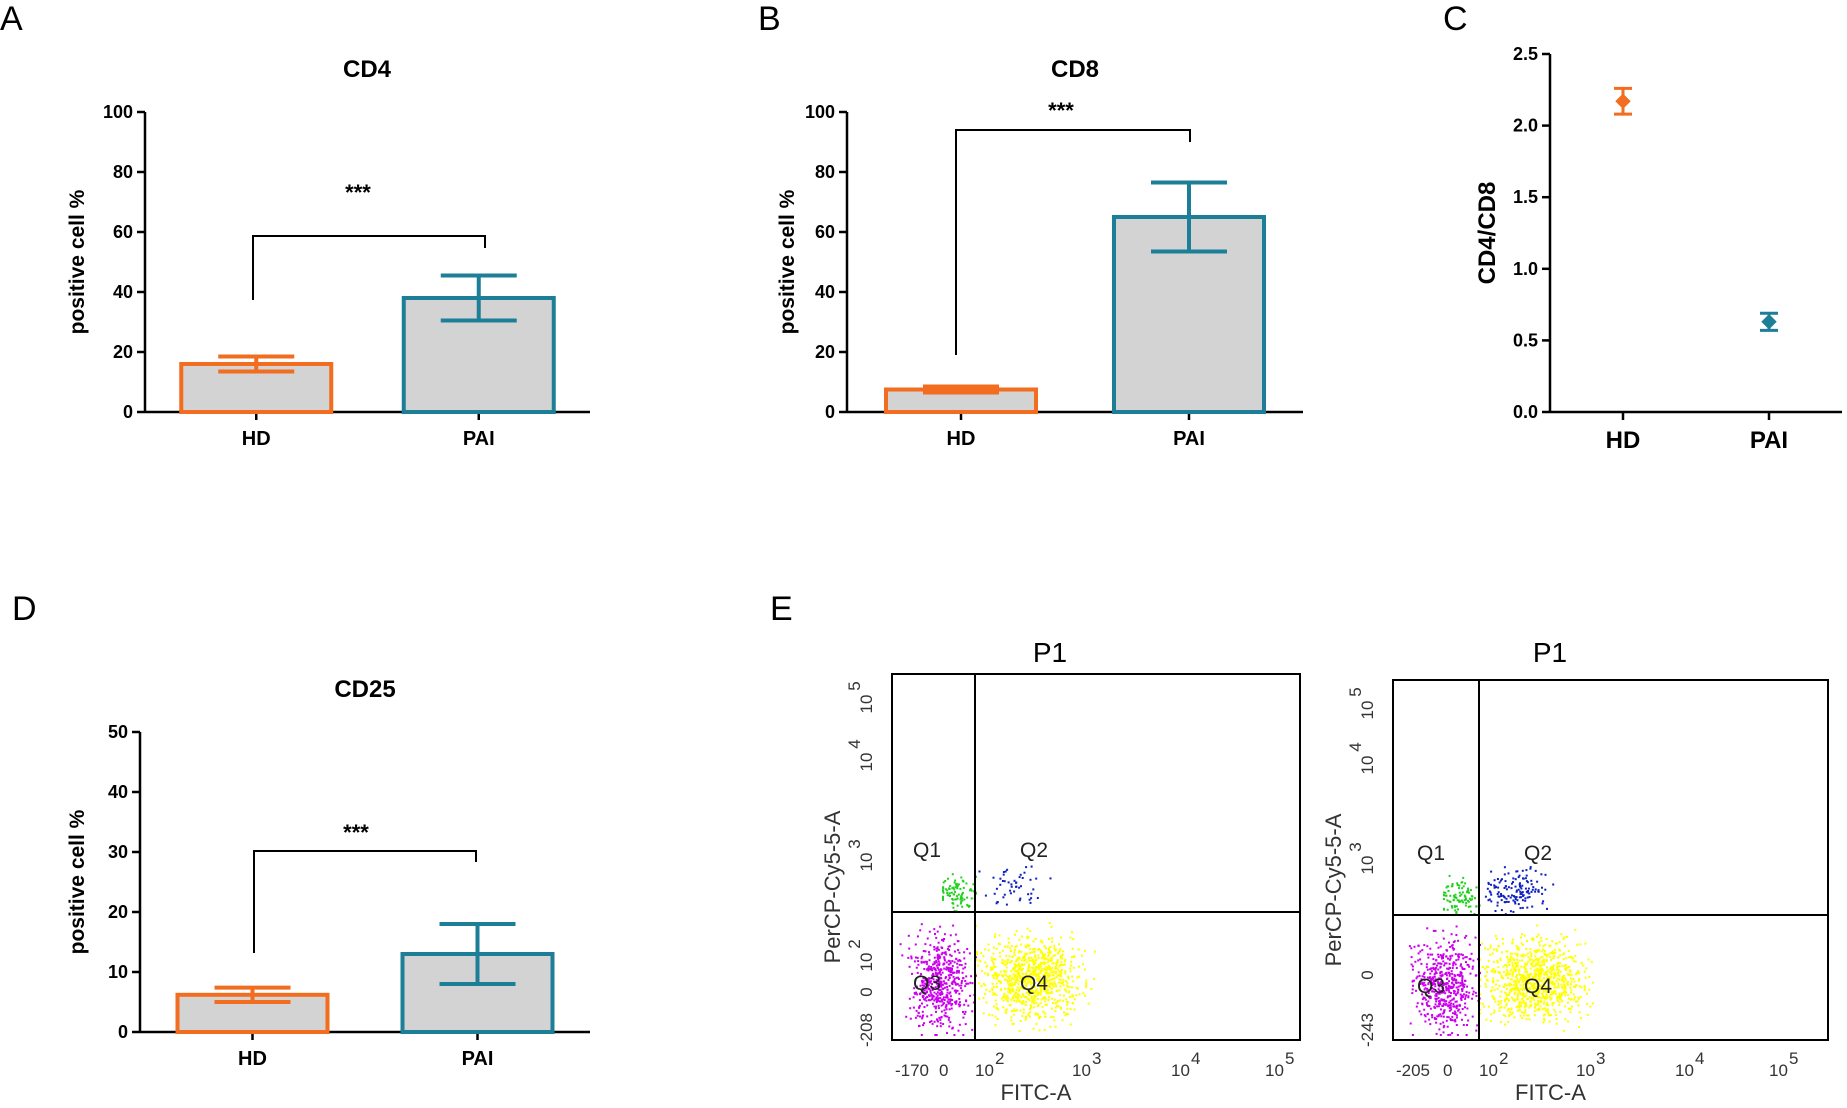 The height and width of the screenshot is (1108, 1847). I want to click on facs-x-tick-label: -205, so click(1413, 1070).